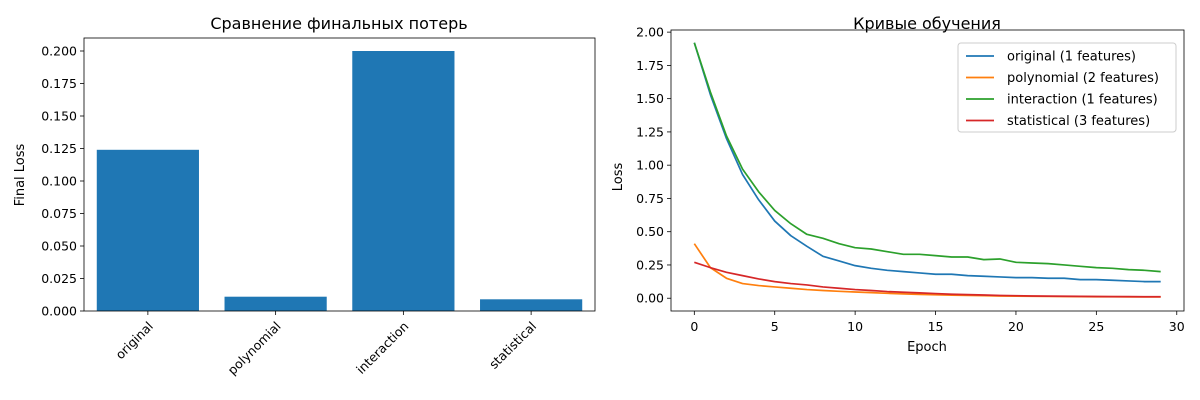 The width and height of the screenshot is (1200, 400). Describe the element at coordinates (275, 303) in the screenshot. I see `bar-polynomial` at that location.